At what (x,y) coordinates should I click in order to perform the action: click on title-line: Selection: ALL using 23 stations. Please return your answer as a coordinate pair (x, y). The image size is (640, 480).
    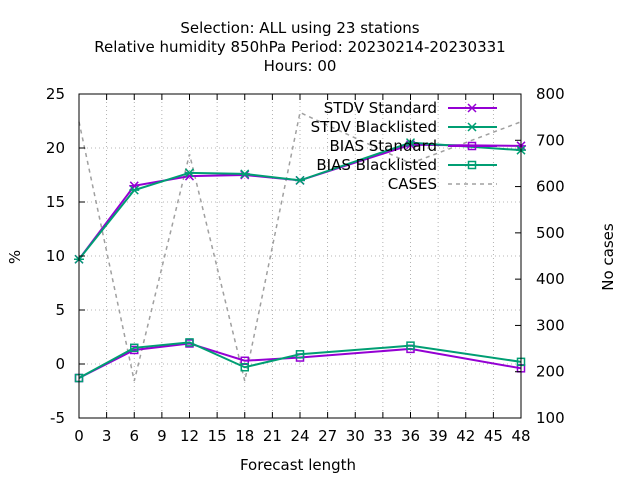
    Looking at the image, I should click on (299, 28).